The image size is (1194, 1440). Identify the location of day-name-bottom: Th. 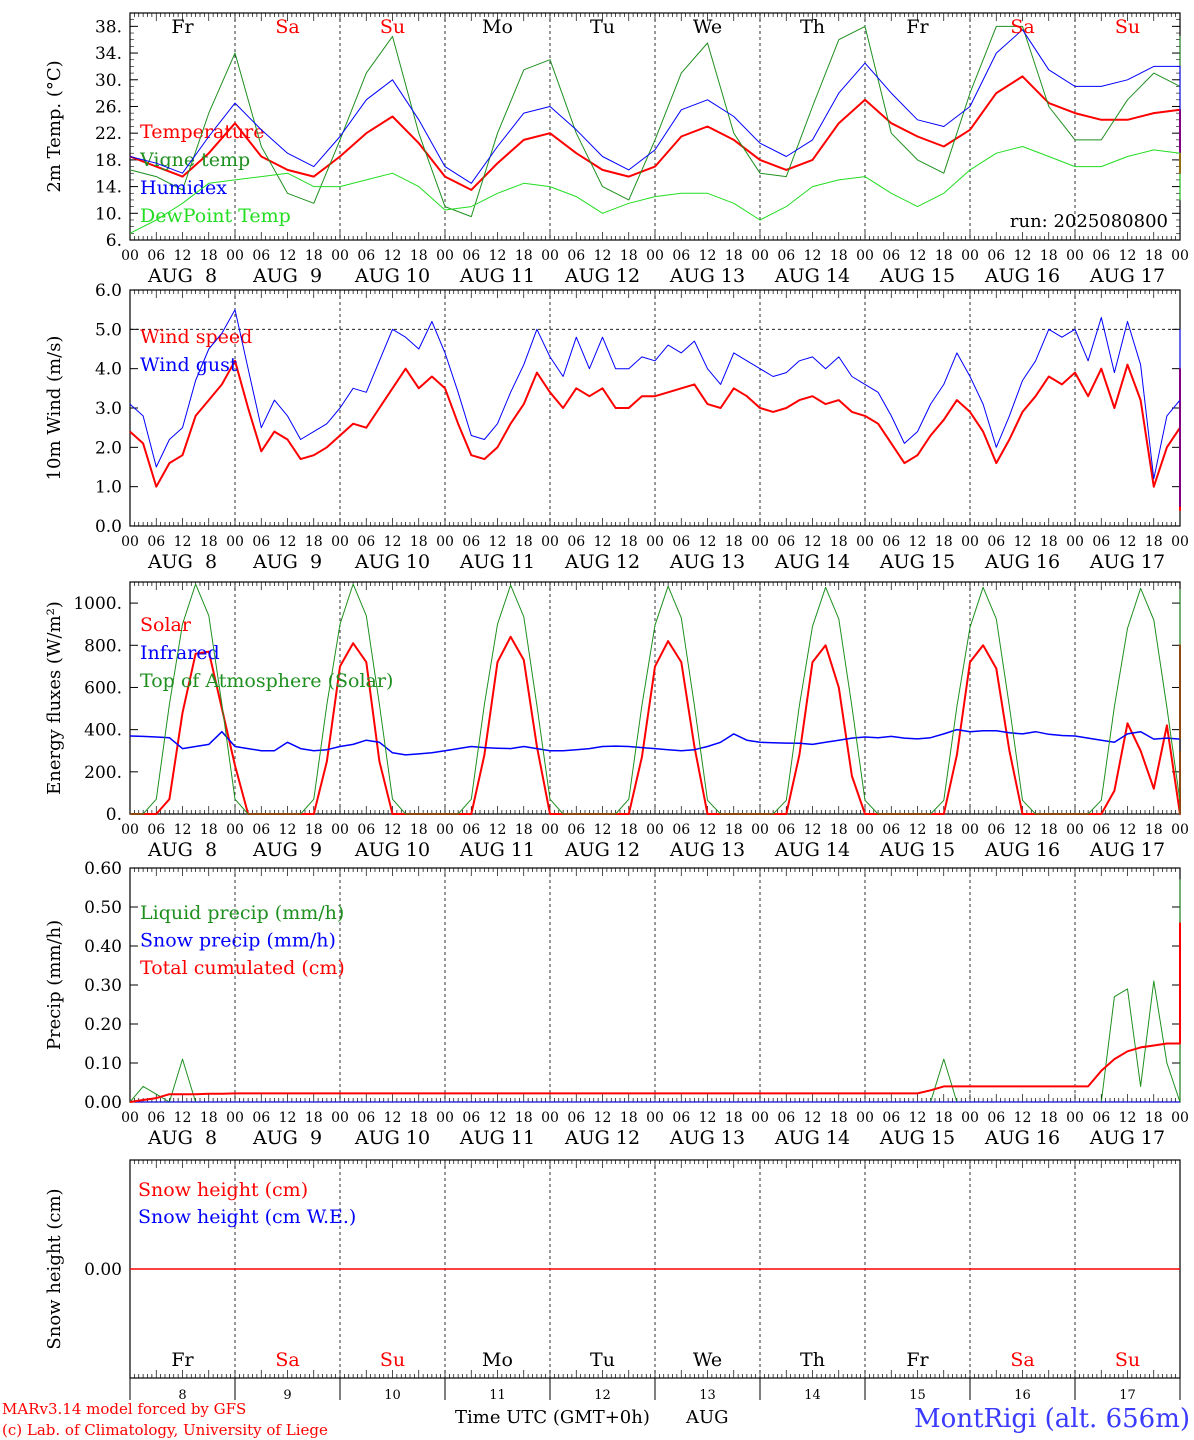
(812, 1360).